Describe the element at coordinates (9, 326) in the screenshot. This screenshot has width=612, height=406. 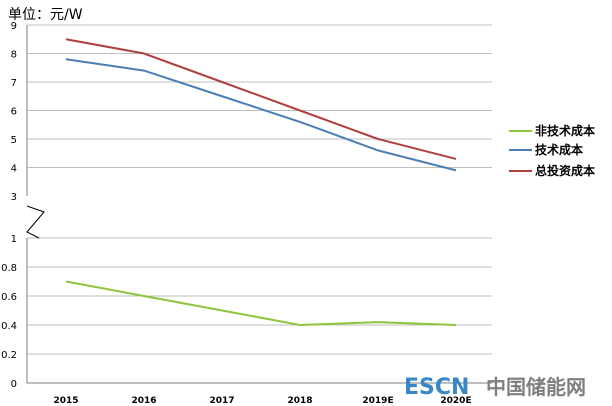
I see `y-tick-label-lower: 0.4` at that location.